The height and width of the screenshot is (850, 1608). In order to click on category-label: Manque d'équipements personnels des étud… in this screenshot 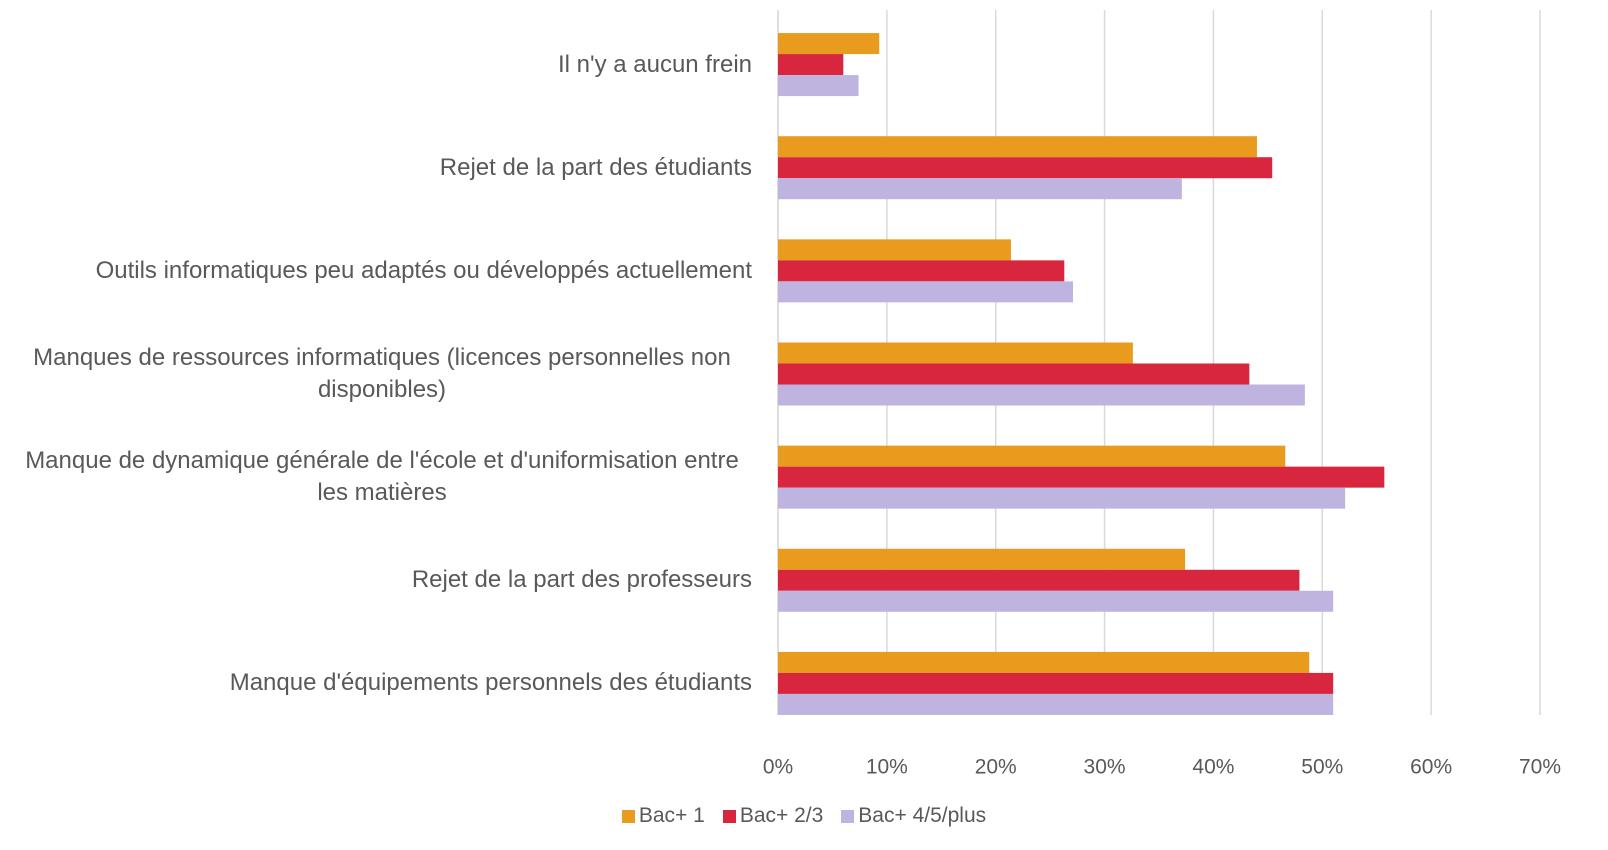, I will do `click(382, 683)`.